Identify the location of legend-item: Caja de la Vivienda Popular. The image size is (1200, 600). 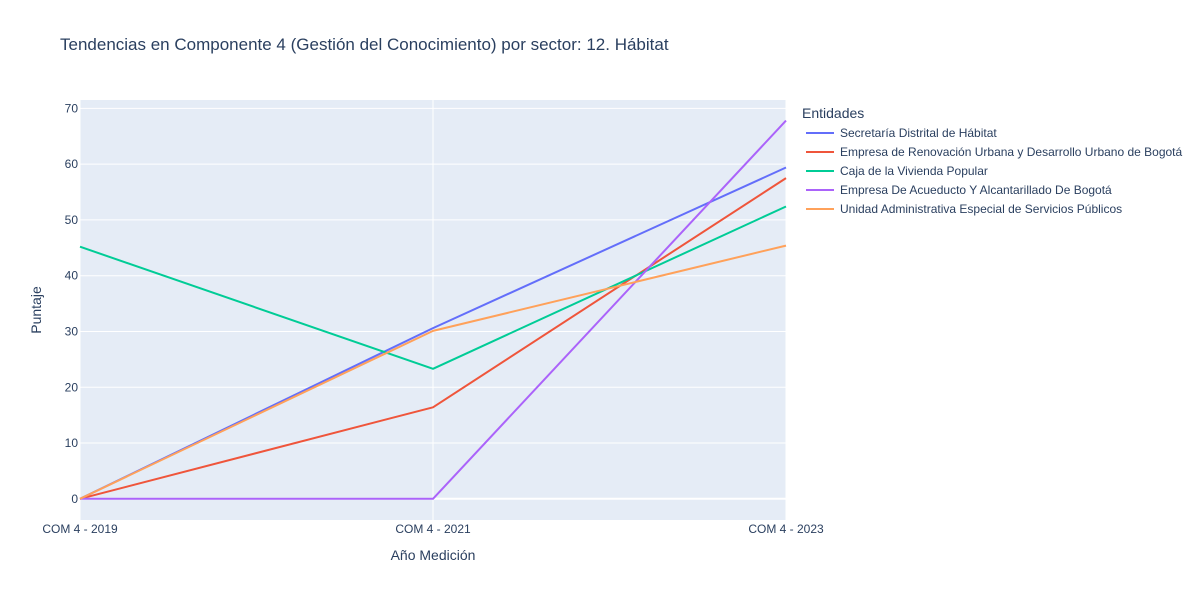
(897, 171).